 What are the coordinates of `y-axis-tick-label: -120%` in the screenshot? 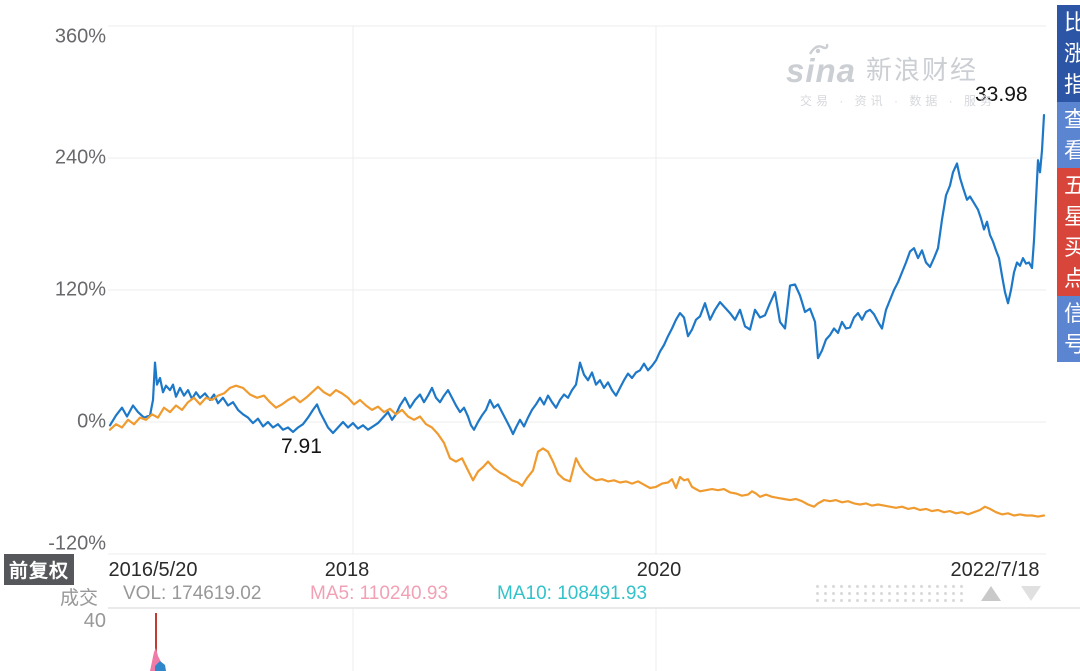 It's located at (77, 543).